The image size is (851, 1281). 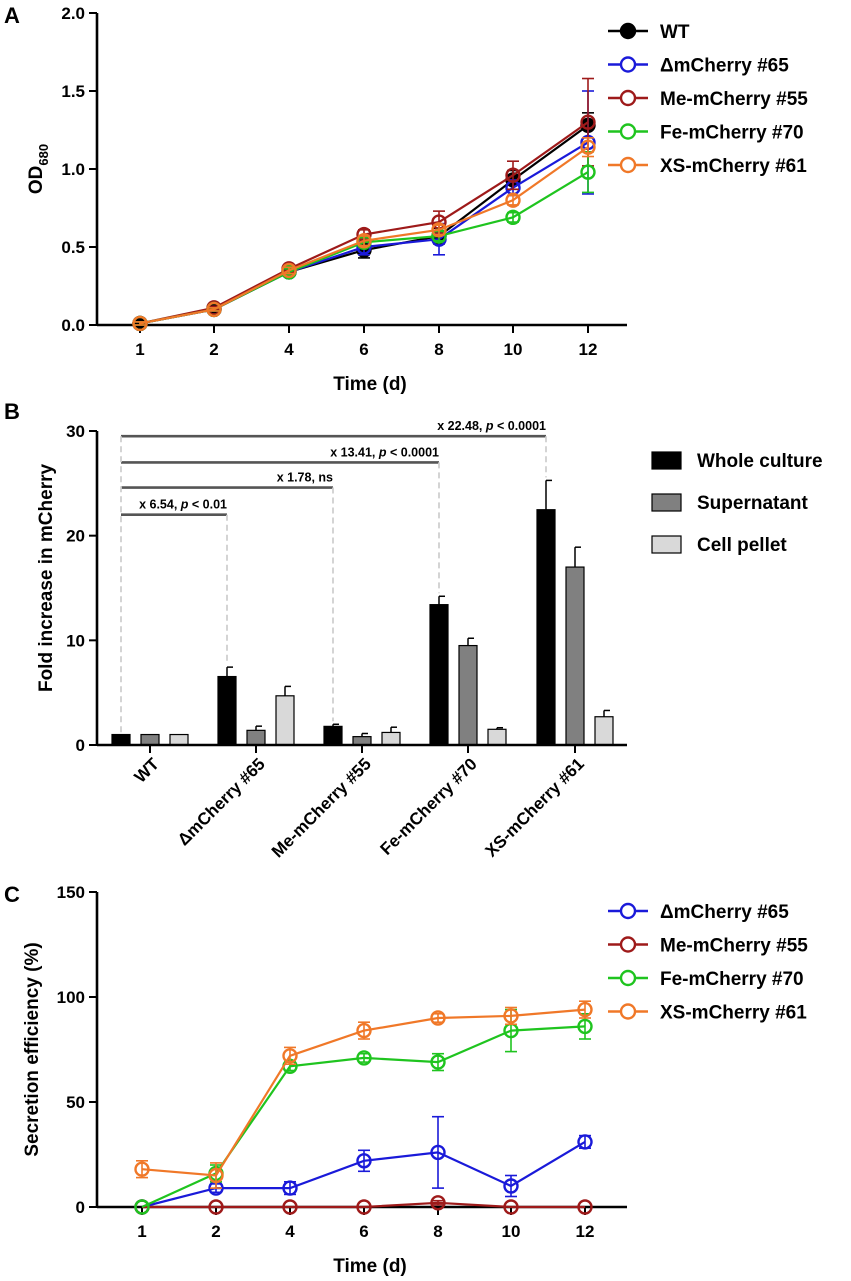 I want to click on panel-B-ytick-label: 30, so click(x=75, y=431).